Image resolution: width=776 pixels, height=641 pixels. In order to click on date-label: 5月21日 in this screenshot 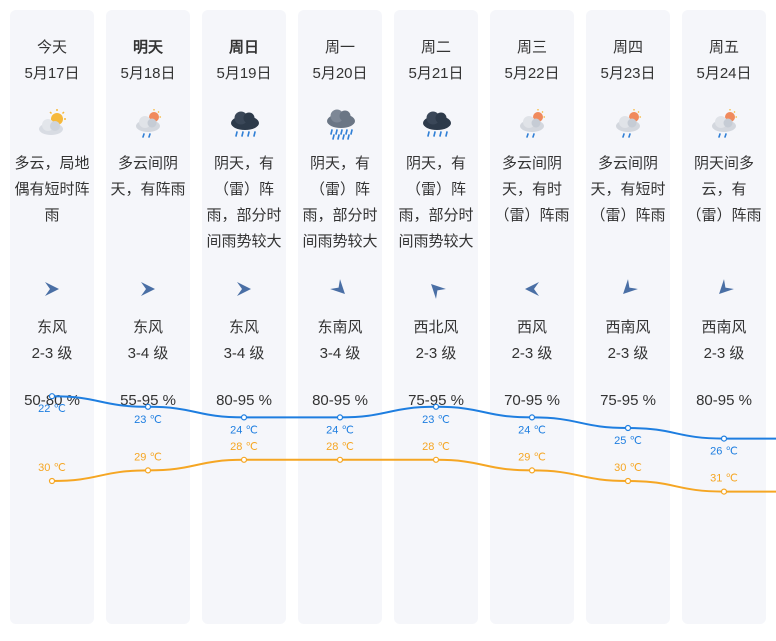, I will do `click(436, 73)`.